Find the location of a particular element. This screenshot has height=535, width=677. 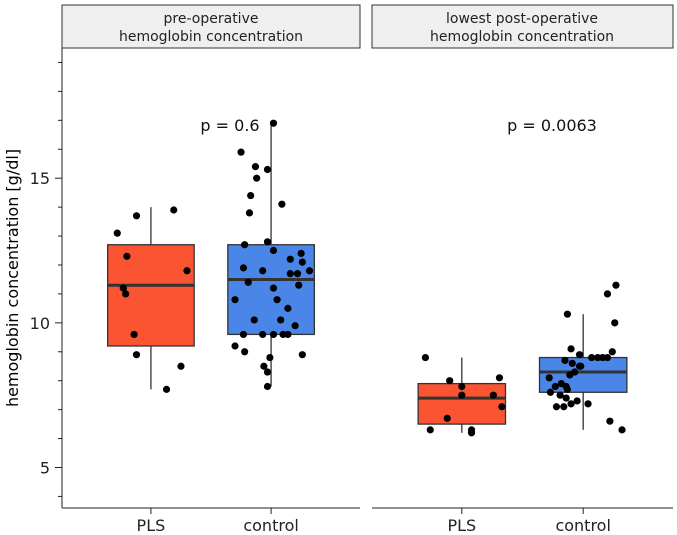

strip-title-line-1: lowest post-operative is located at coordinates (522, 19).